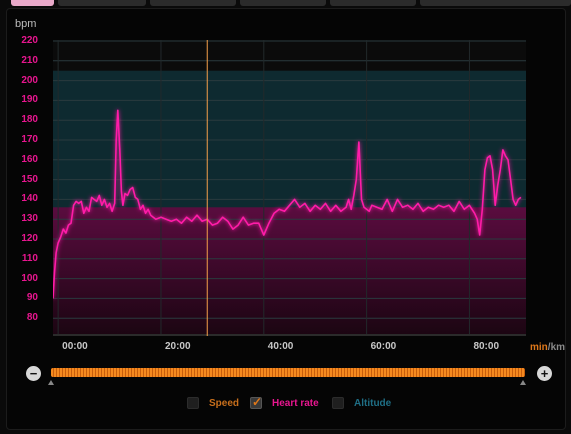 The image size is (571, 434). Describe the element at coordinates (29, 60) in the screenshot. I see `y-tick-label: 210` at that location.